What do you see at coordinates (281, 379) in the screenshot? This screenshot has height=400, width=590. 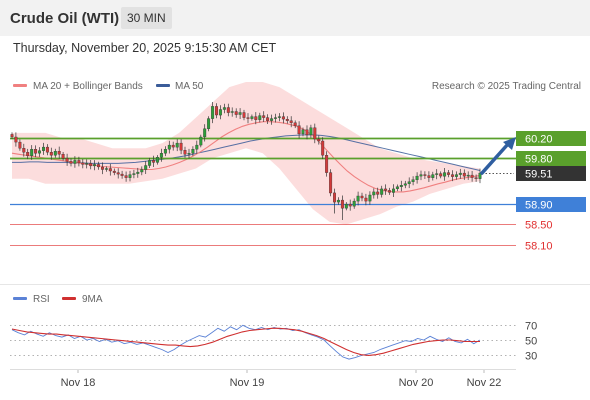 I see `x-axis-layer: Nov 18 Nov 19 Nov 20 Nov 22` at bounding box center [281, 379].